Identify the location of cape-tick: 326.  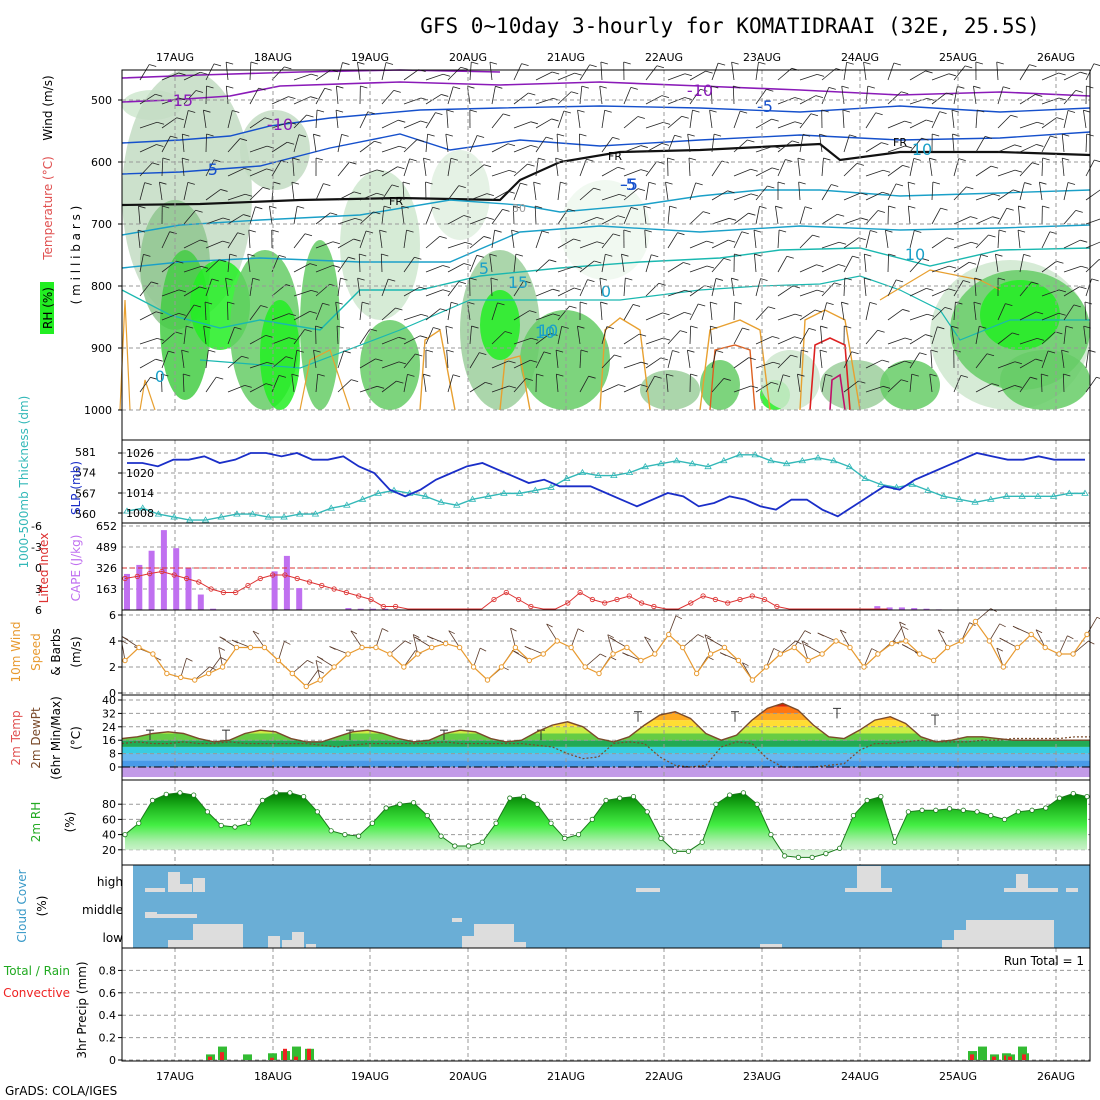
(106, 568).